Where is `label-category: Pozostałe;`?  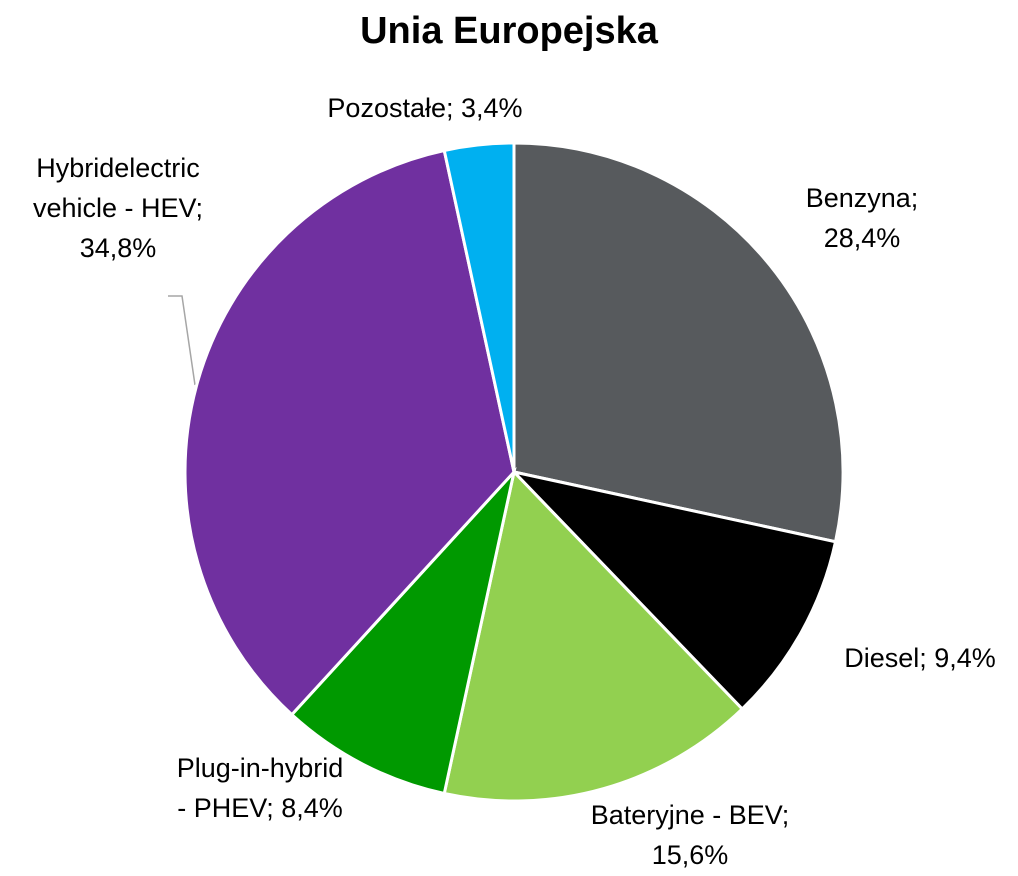
label-category: Pozostałe; is located at coordinates (390, 108).